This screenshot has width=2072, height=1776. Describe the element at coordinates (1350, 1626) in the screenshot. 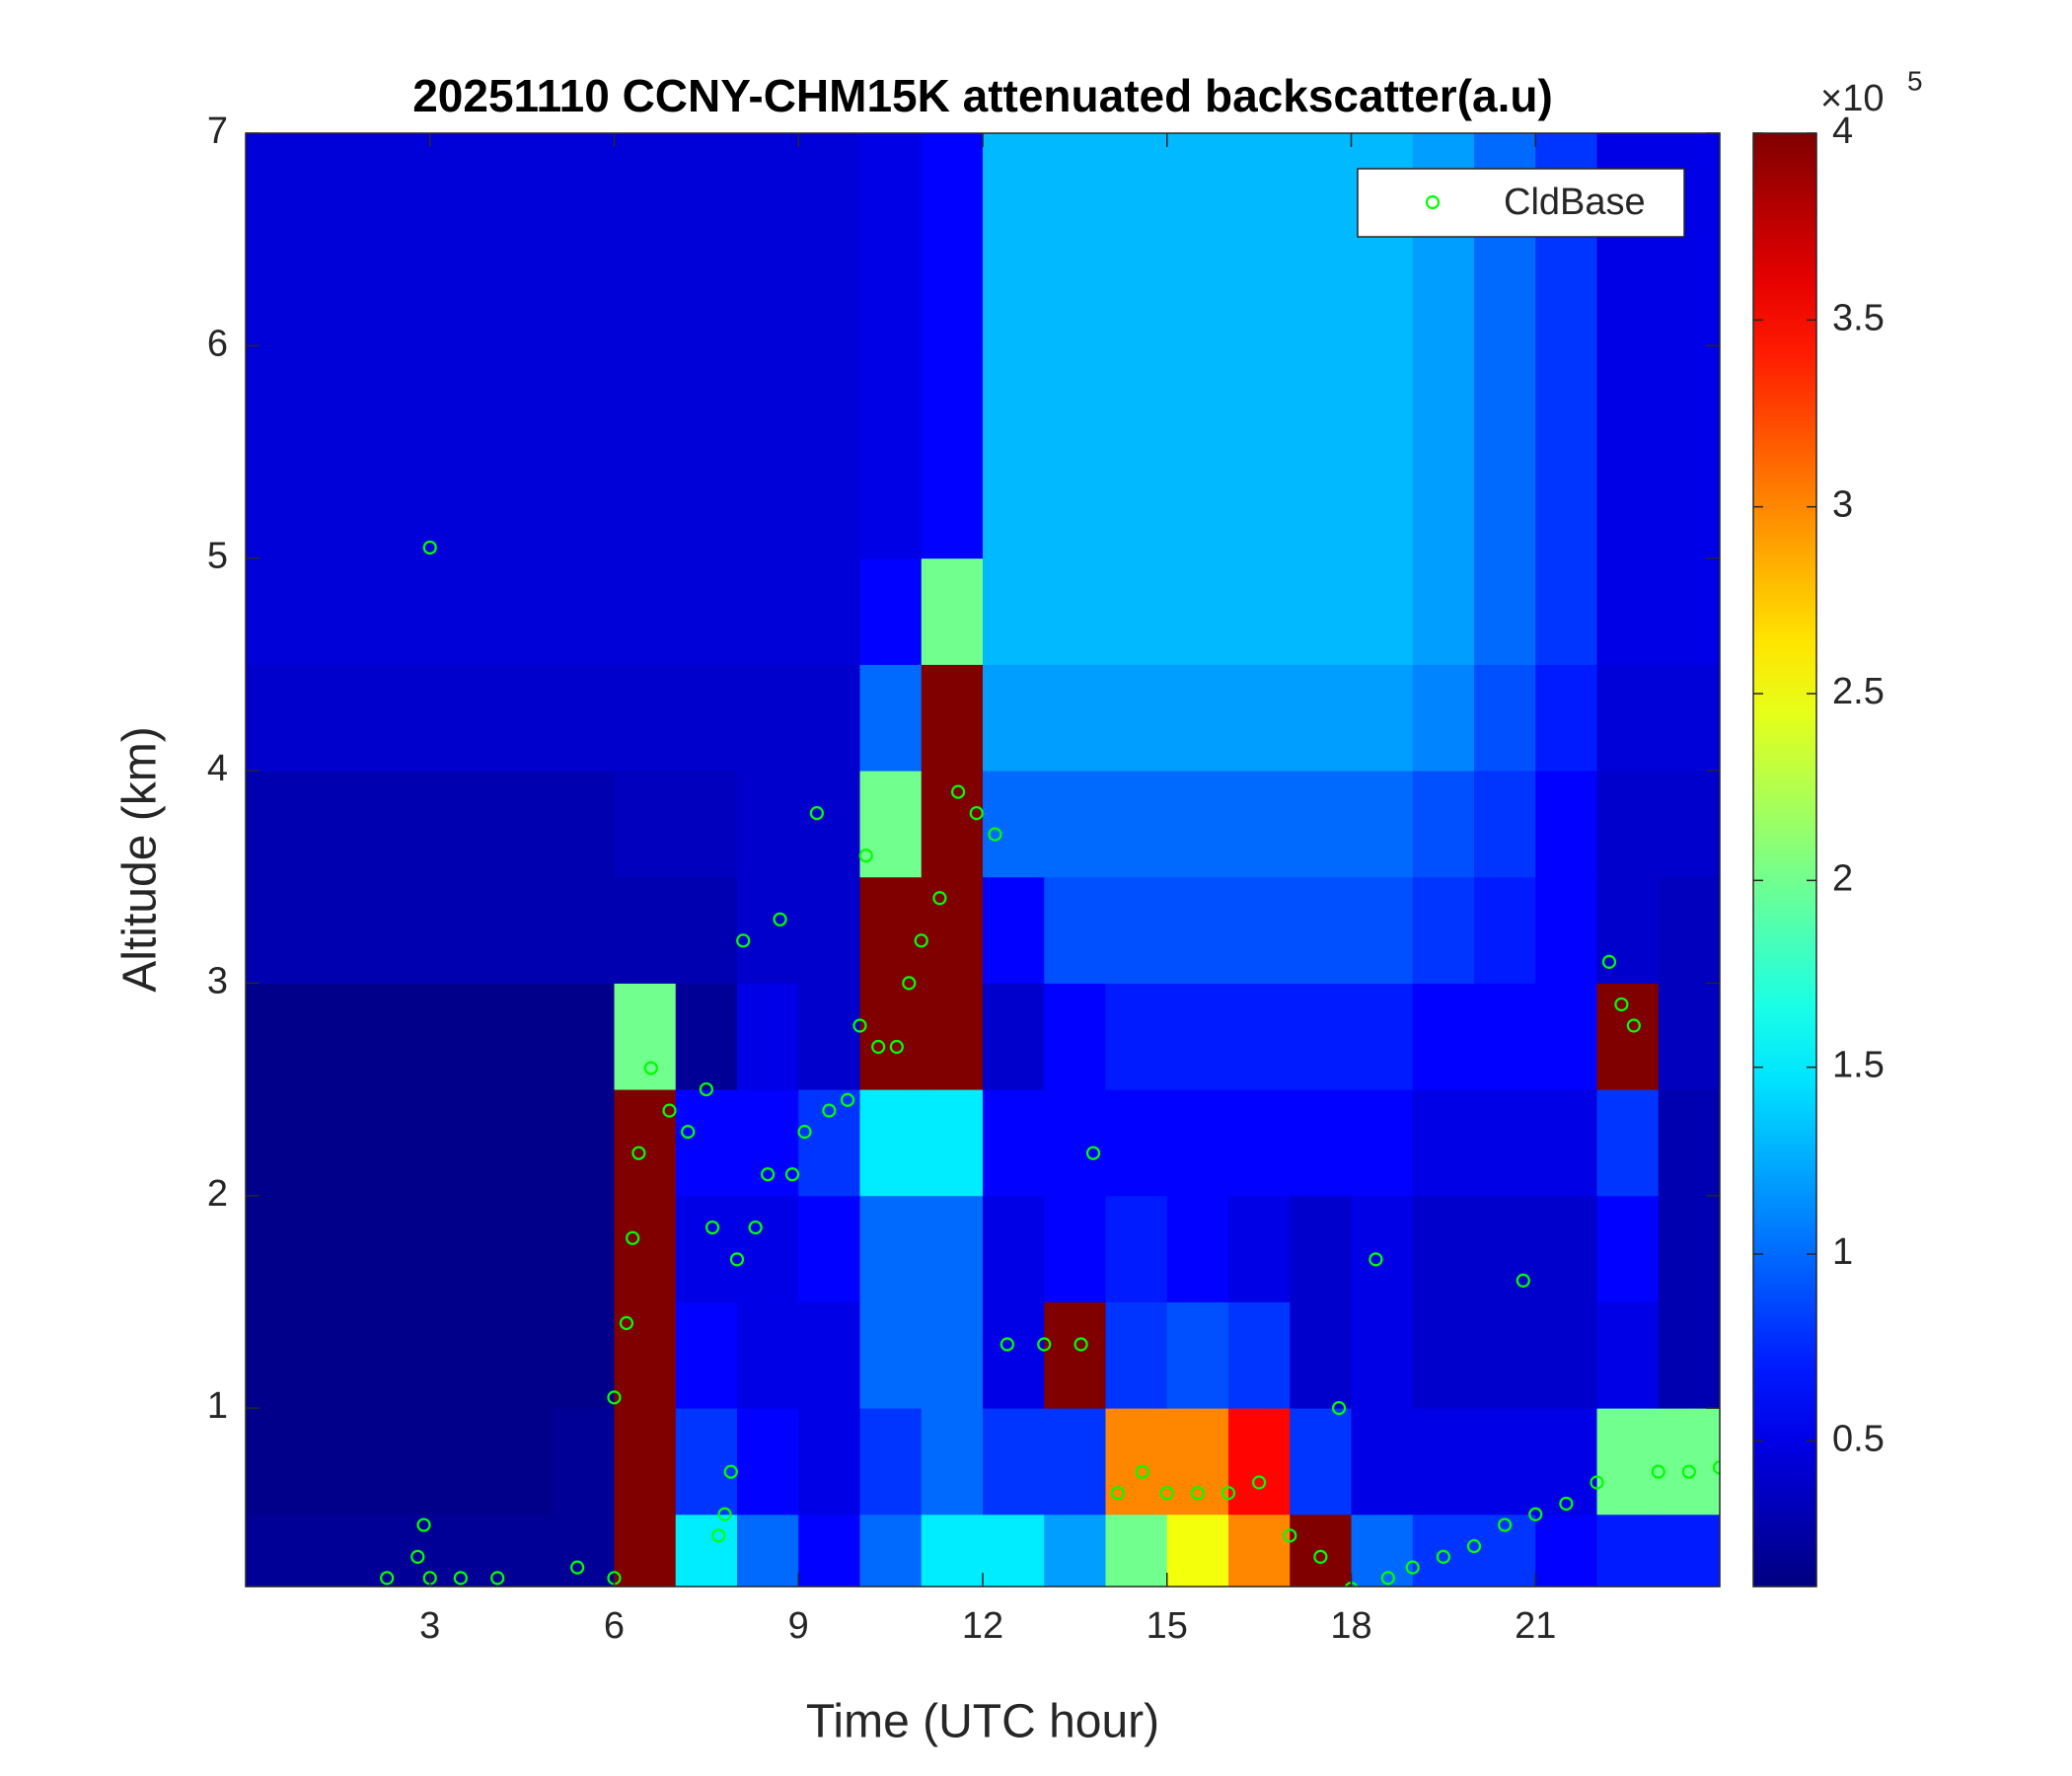

I see `x-tick-label: 18` at that location.